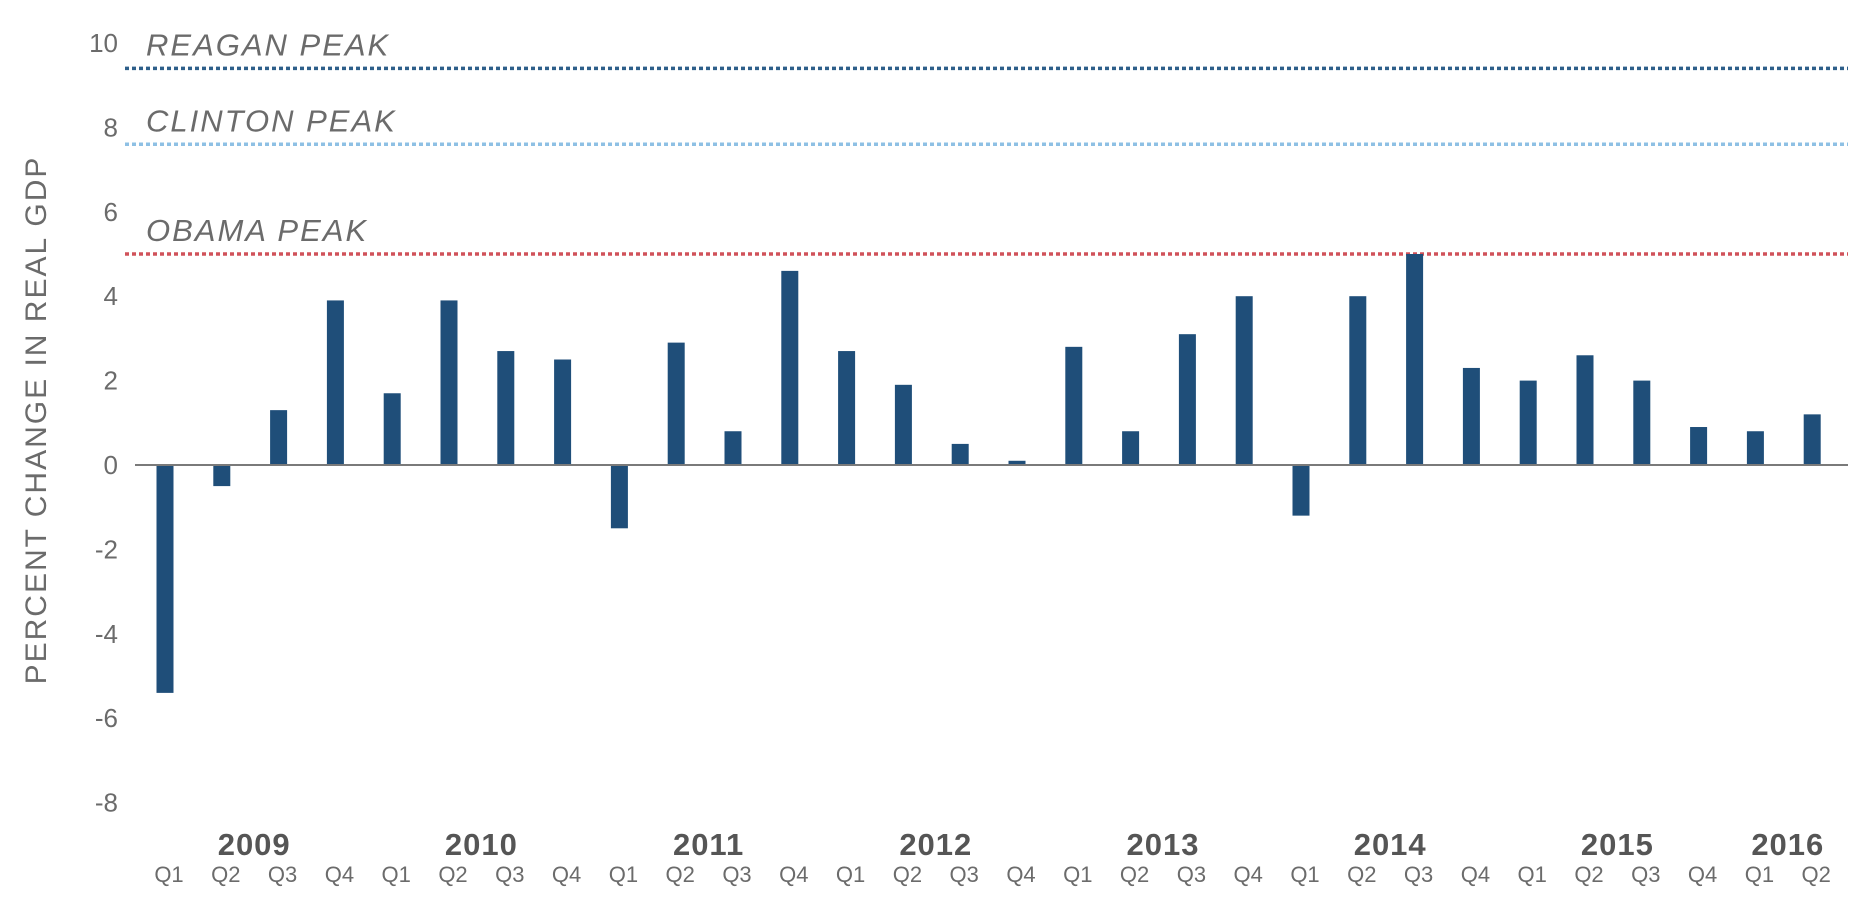 The width and height of the screenshot is (1855, 912). I want to click on reference-line-label: CLINTON PEAK, so click(271, 120).